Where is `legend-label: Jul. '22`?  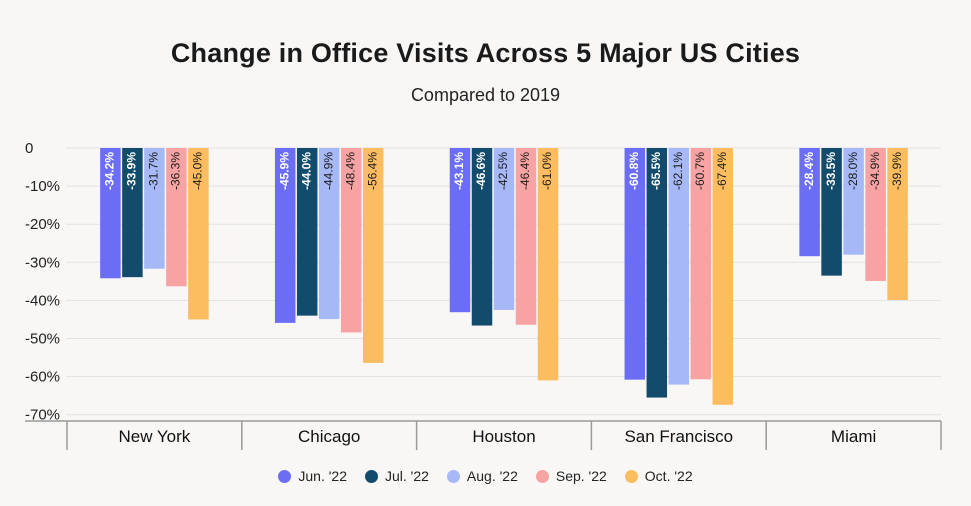
legend-label: Jul. '22 is located at coordinates (407, 476).